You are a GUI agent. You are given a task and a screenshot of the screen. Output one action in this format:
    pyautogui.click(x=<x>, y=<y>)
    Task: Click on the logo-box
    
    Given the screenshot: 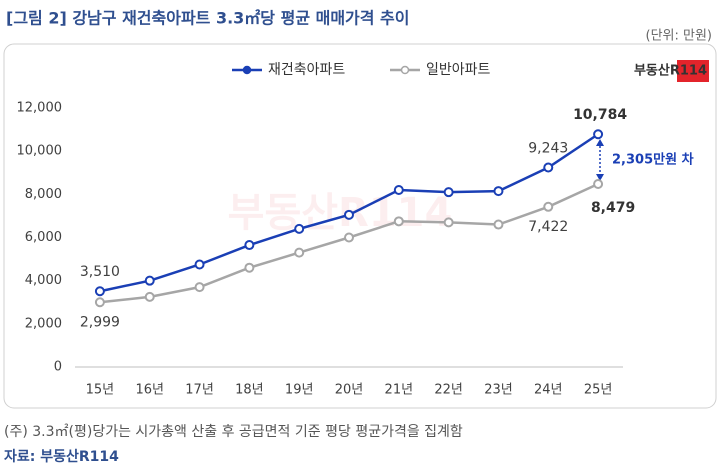 What is the action you would take?
    pyautogui.click(x=693, y=71)
    